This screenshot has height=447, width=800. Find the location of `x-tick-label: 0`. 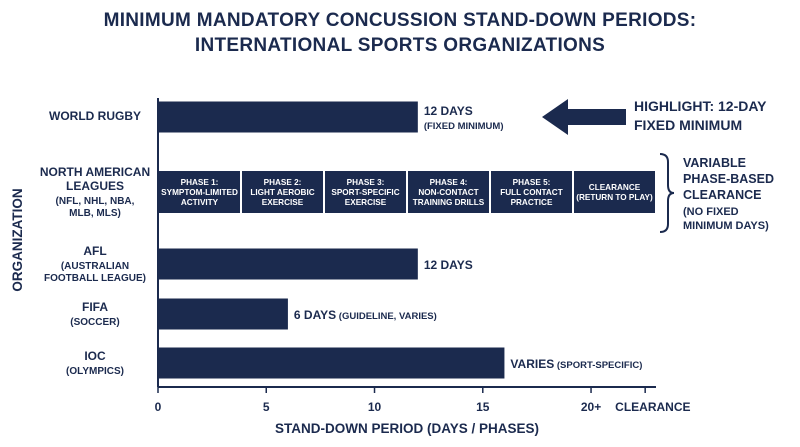

x-tick-label: 0 is located at coordinates (158, 407).